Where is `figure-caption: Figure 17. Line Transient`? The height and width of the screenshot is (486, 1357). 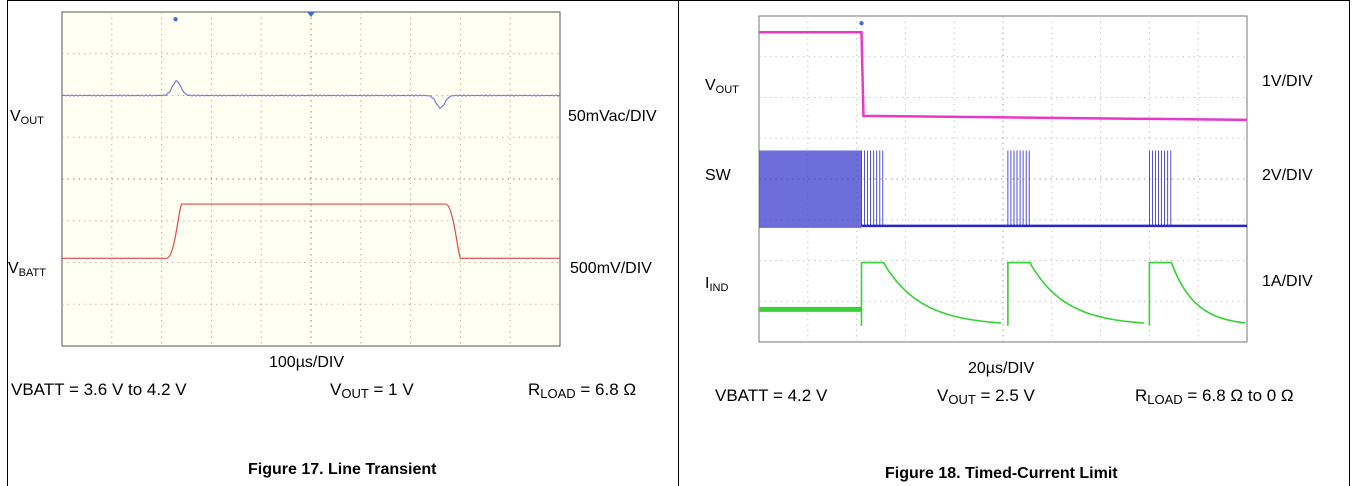
figure-caption: Figure 17. Line Transient is located at coordinates (342, 469).